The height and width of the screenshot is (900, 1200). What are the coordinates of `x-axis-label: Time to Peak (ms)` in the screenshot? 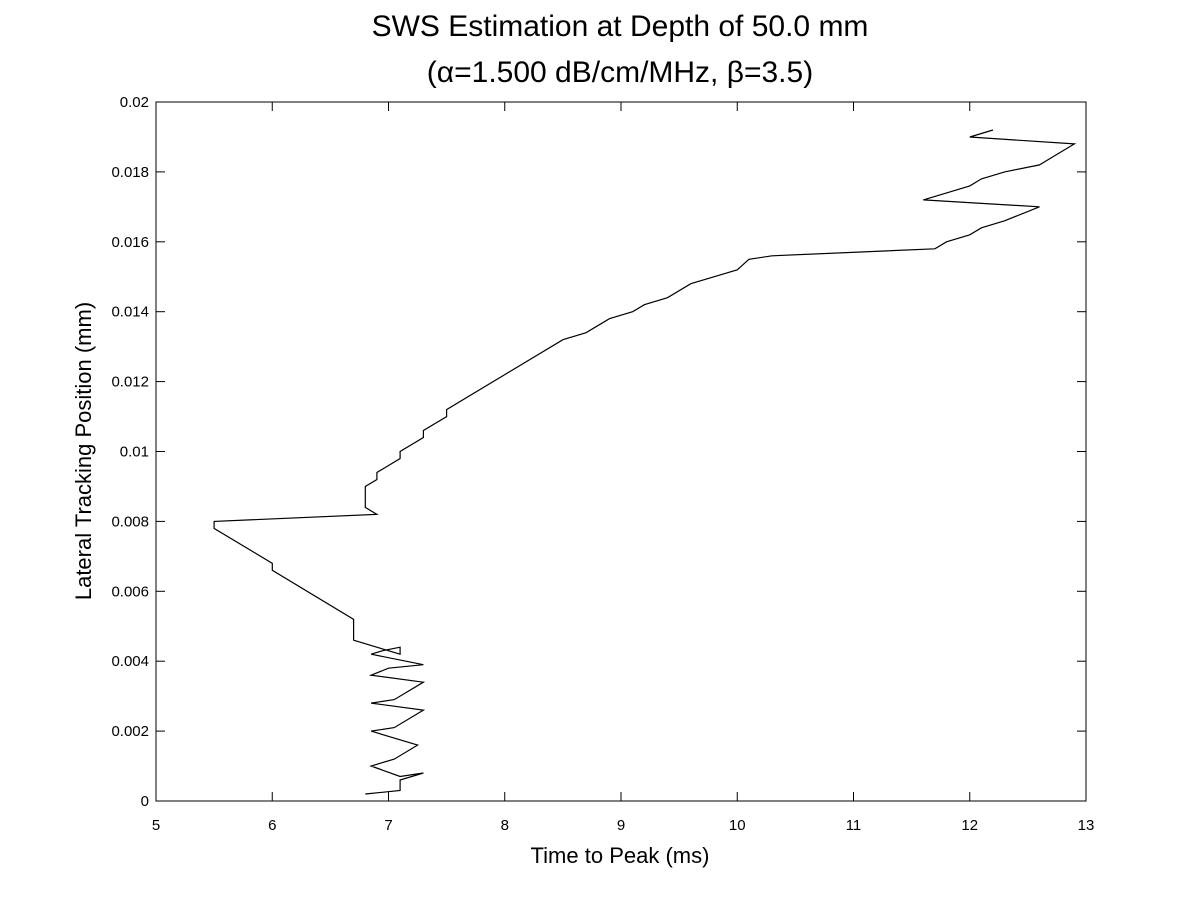 It's located at (620, 855).